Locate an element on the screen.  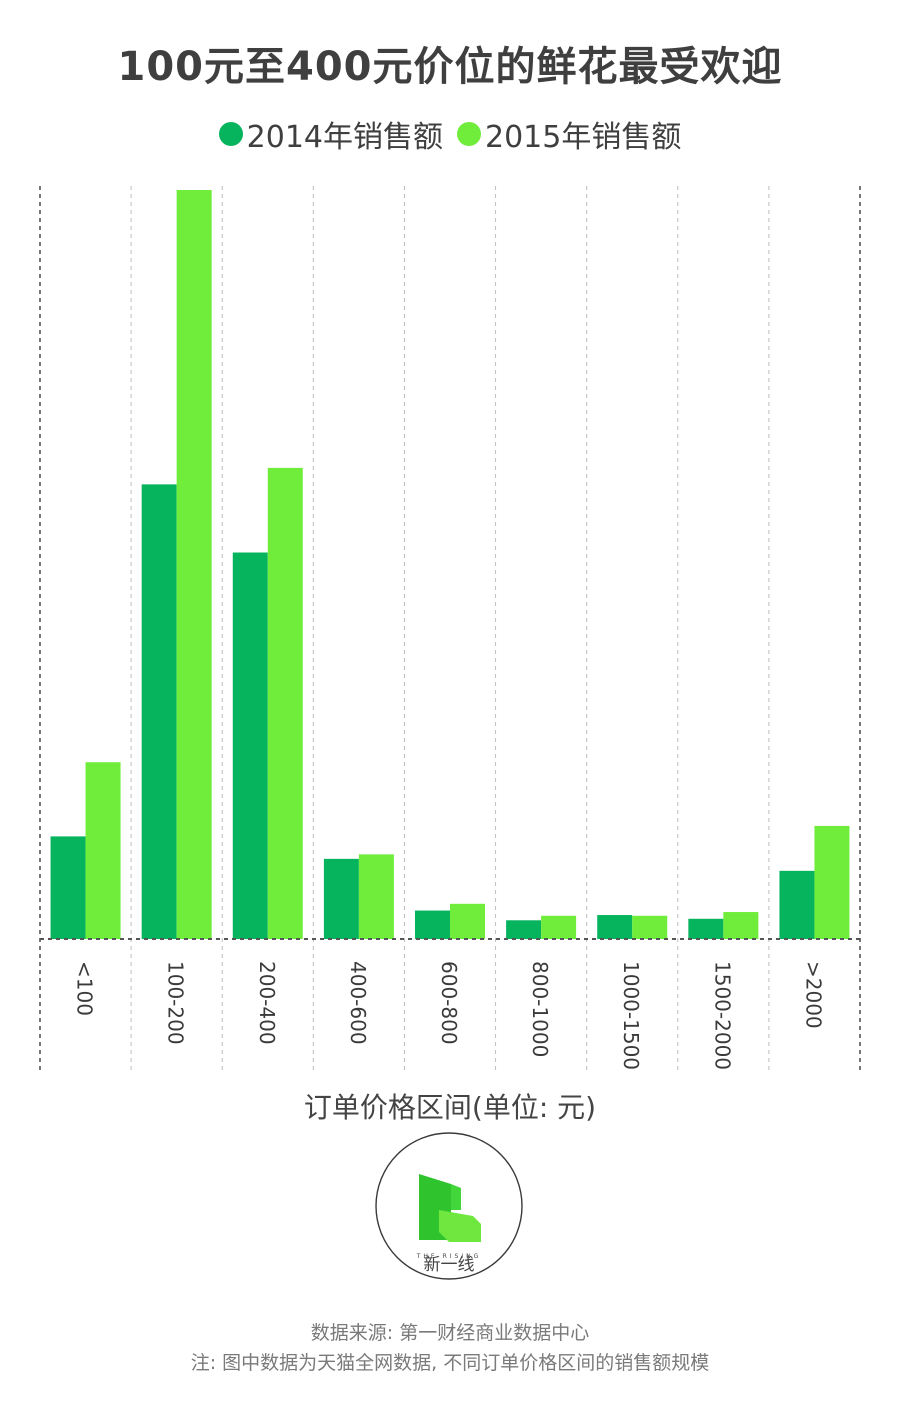
tick-label-8: >2000 is located at coordinates (813, 995).